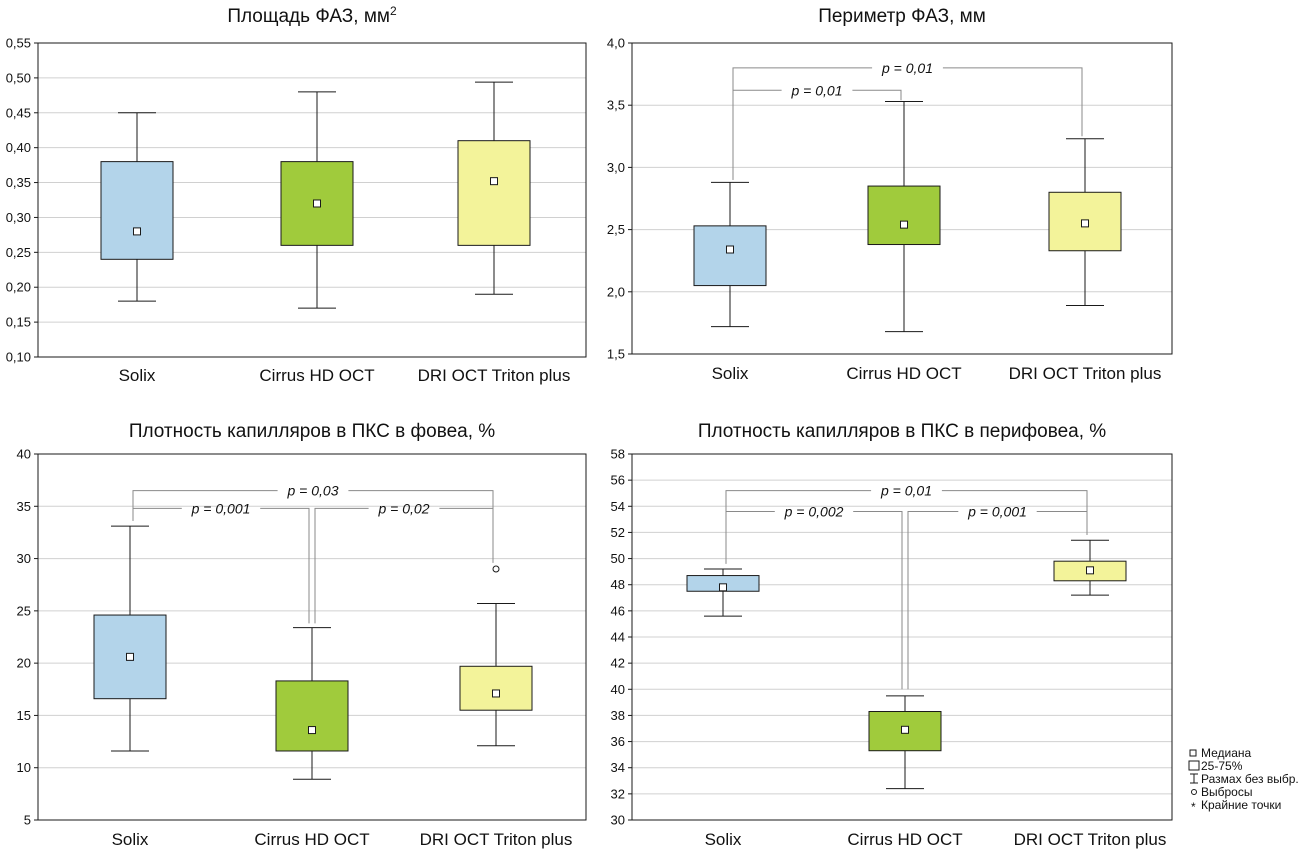  Describe the element at coordinates (616, 105) in the screenshot. I see `y-tick-label: 3,5` at that location.